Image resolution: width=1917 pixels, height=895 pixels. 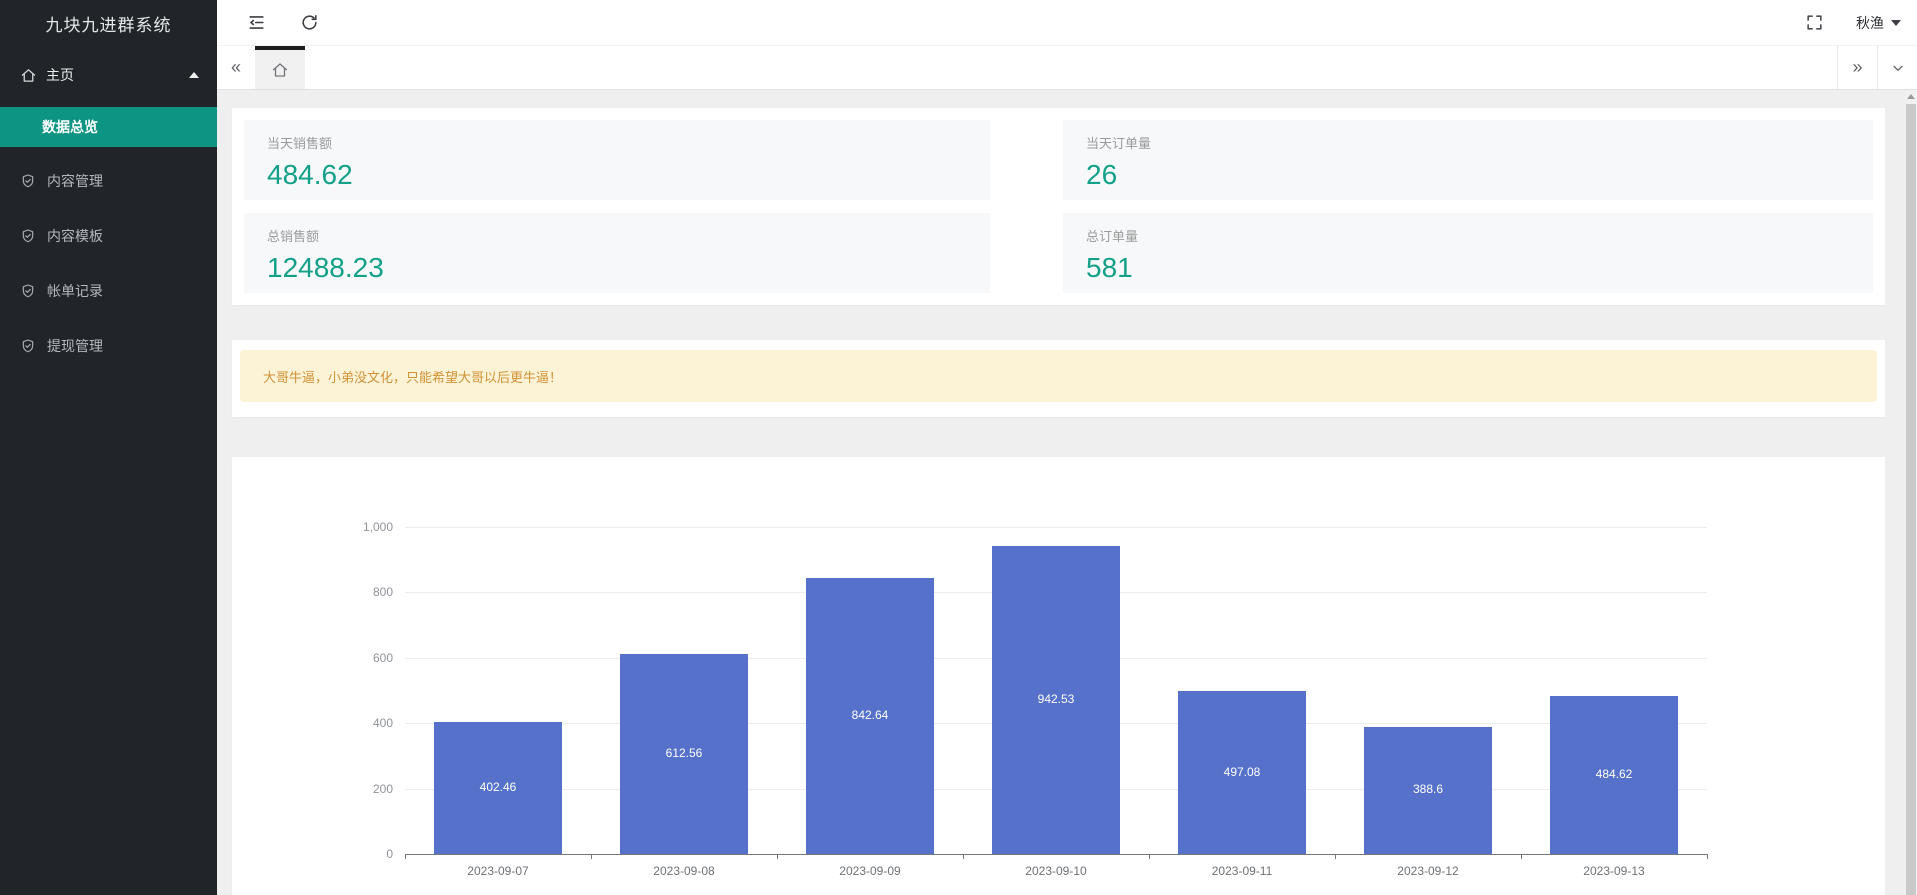 I want to click on x-axis-category-label: 2023-09-07, so click(x=498, y=871).